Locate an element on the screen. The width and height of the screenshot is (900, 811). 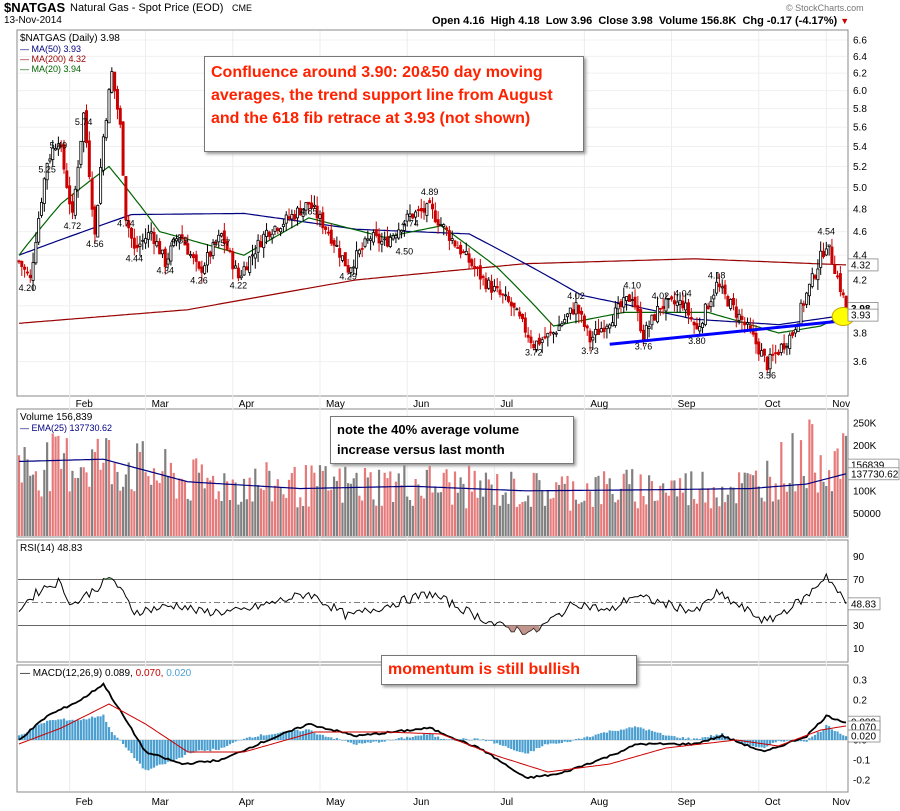
rsi-layer is located at coordinates (432, 603).